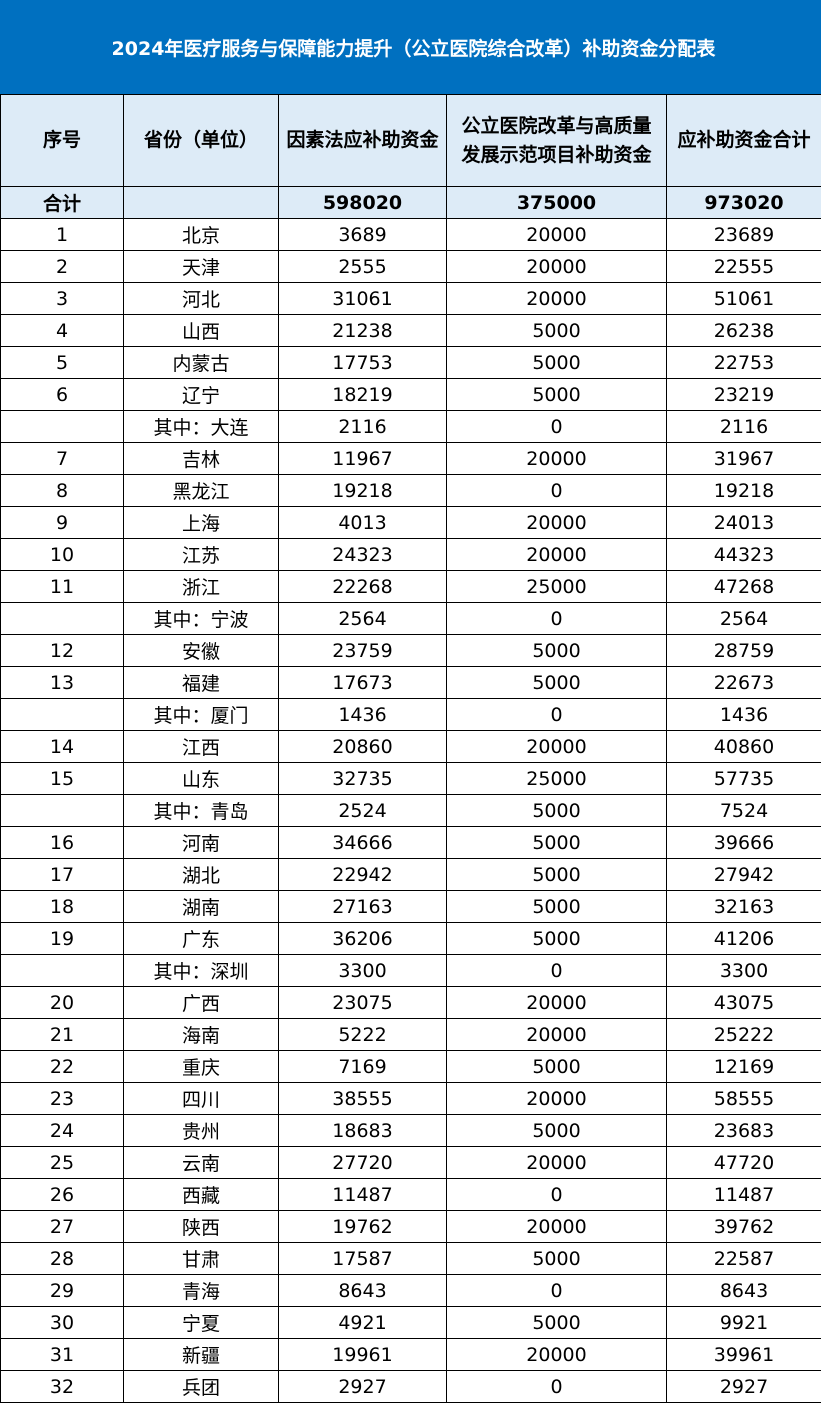 Image resolution: width=821 pixels, height=1403 pixels. I want to click on cell-index: 8, so click(62, 490).